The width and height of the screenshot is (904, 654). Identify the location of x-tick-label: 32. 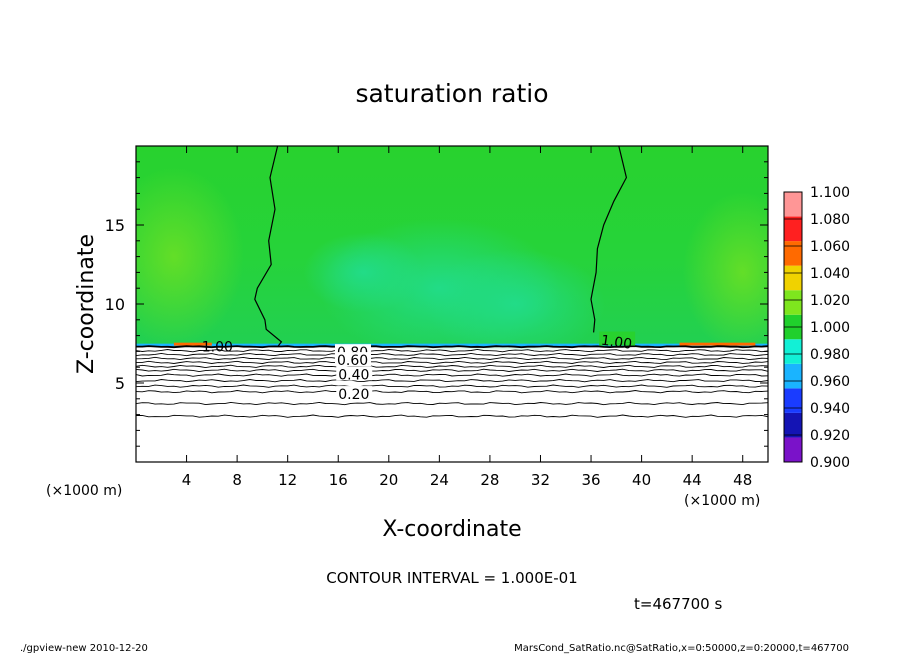
(540, 480).